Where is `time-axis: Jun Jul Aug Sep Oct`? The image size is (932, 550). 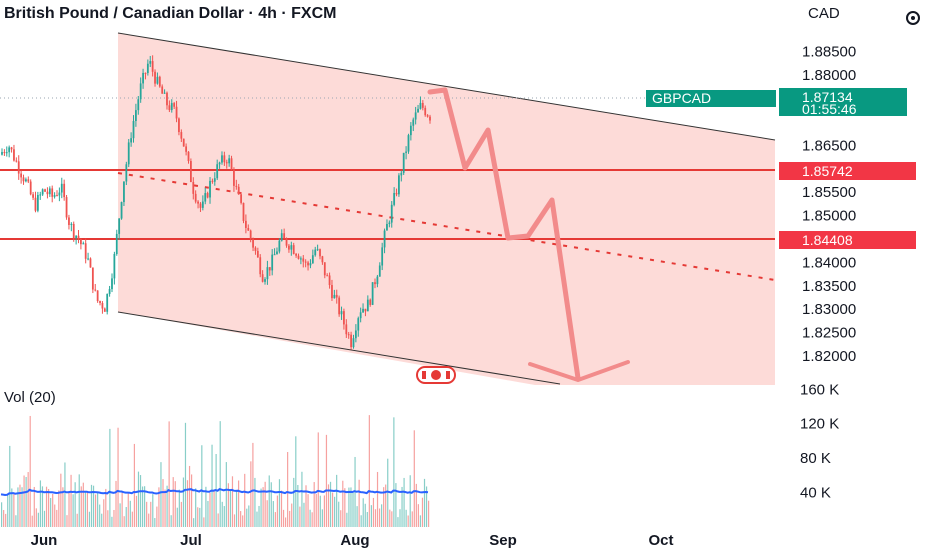
time-axis: Jun Jul Aug Sep Oct is located at coordinates (352, 540).